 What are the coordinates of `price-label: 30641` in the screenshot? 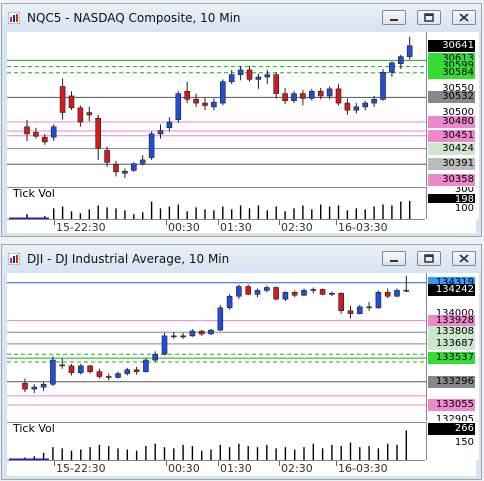 It's located at (451, 45).